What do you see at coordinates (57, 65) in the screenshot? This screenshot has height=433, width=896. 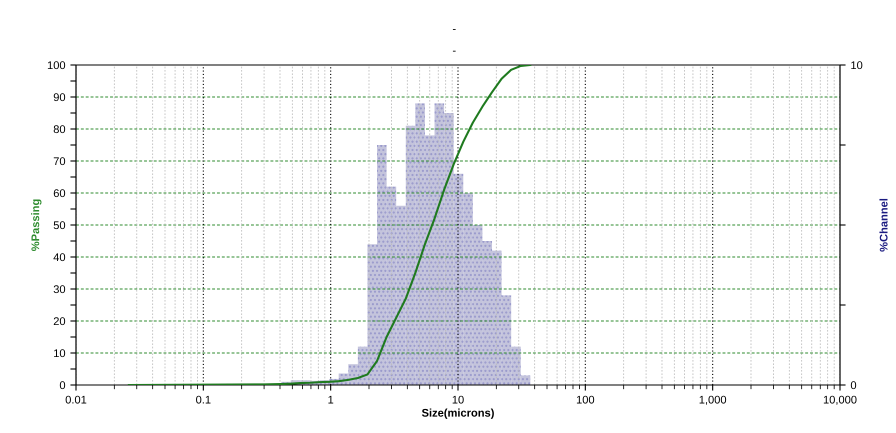 I see `y-tick-label: 100` at bounding box center [57, 65].